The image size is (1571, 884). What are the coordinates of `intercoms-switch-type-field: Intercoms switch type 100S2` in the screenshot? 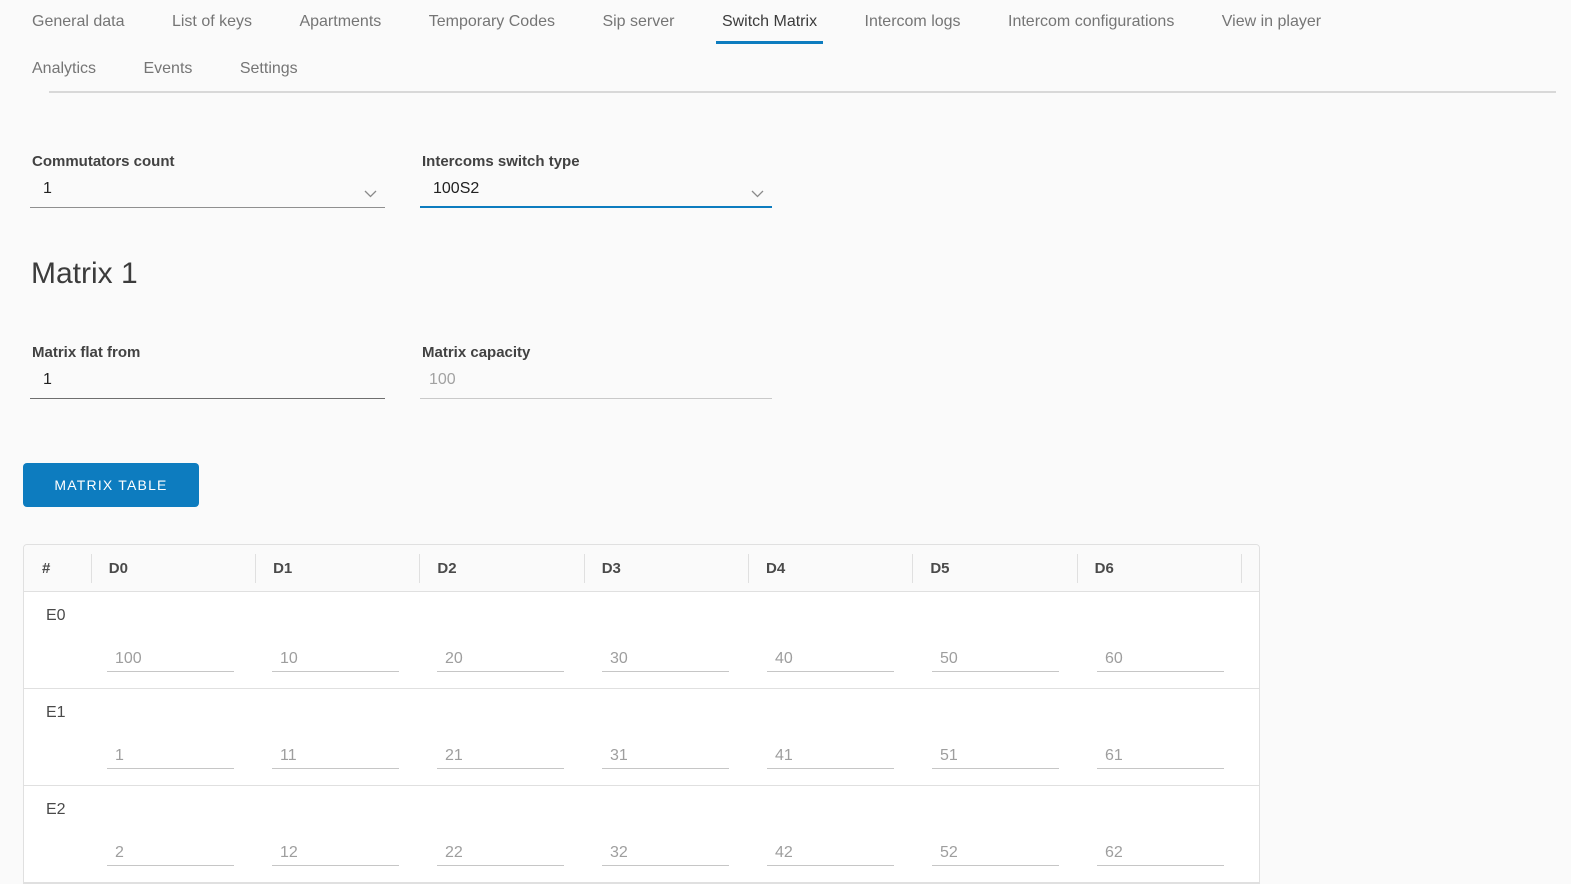 It's located at (596, 180).